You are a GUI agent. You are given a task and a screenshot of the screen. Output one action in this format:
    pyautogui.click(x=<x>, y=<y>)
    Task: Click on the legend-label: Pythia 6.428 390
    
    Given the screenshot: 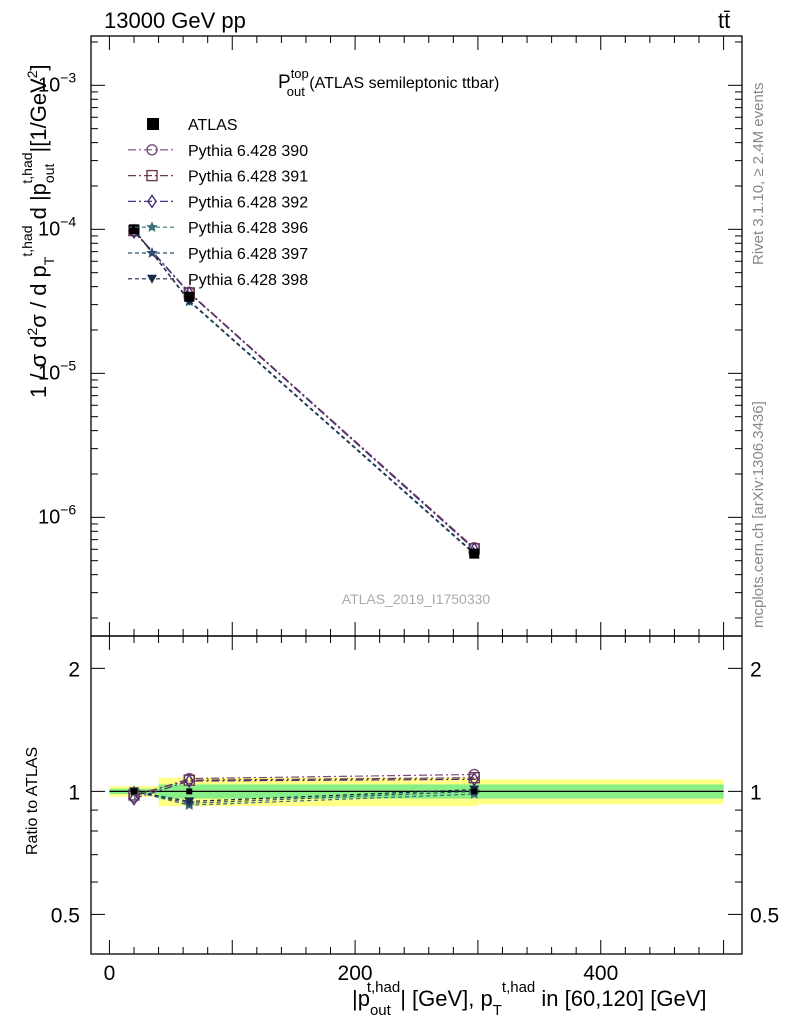 What is the action you would take?
    pyautogui.click(x=248, y=151)
    